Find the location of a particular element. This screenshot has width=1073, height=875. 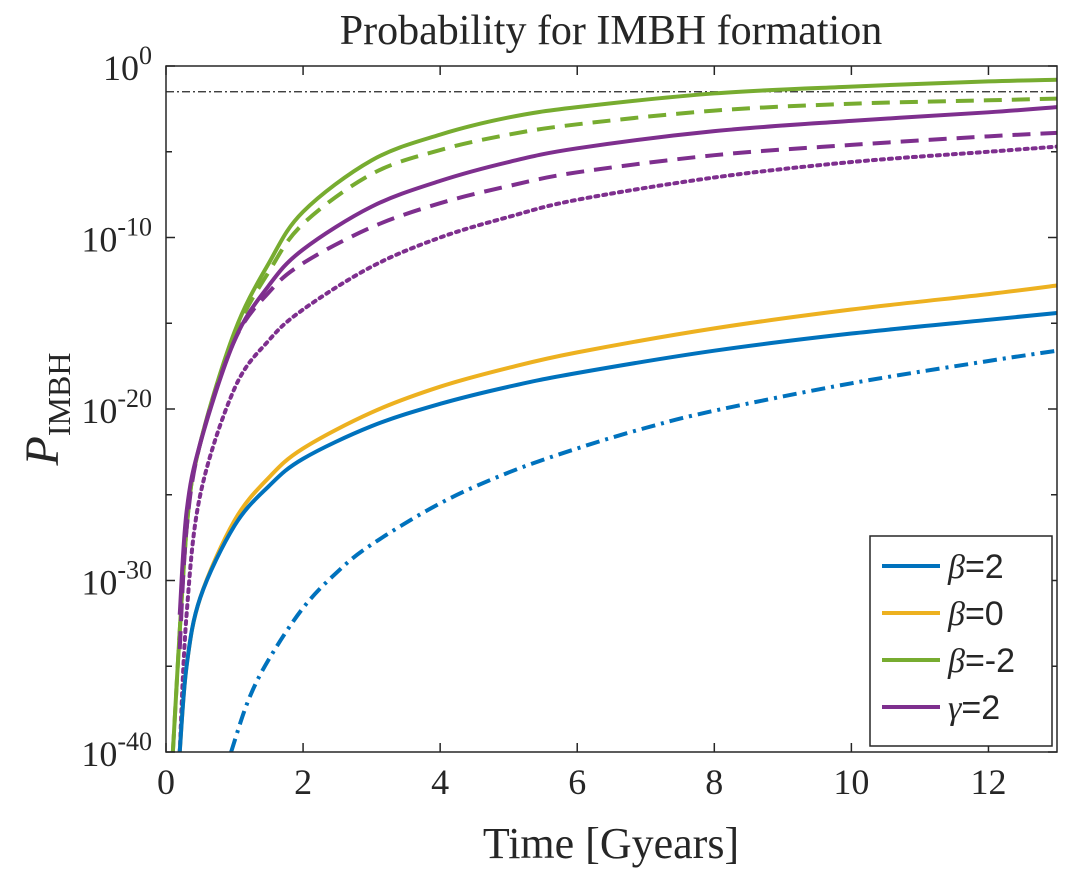

x-tick-label: 0 is located at coordinates (166, 782).